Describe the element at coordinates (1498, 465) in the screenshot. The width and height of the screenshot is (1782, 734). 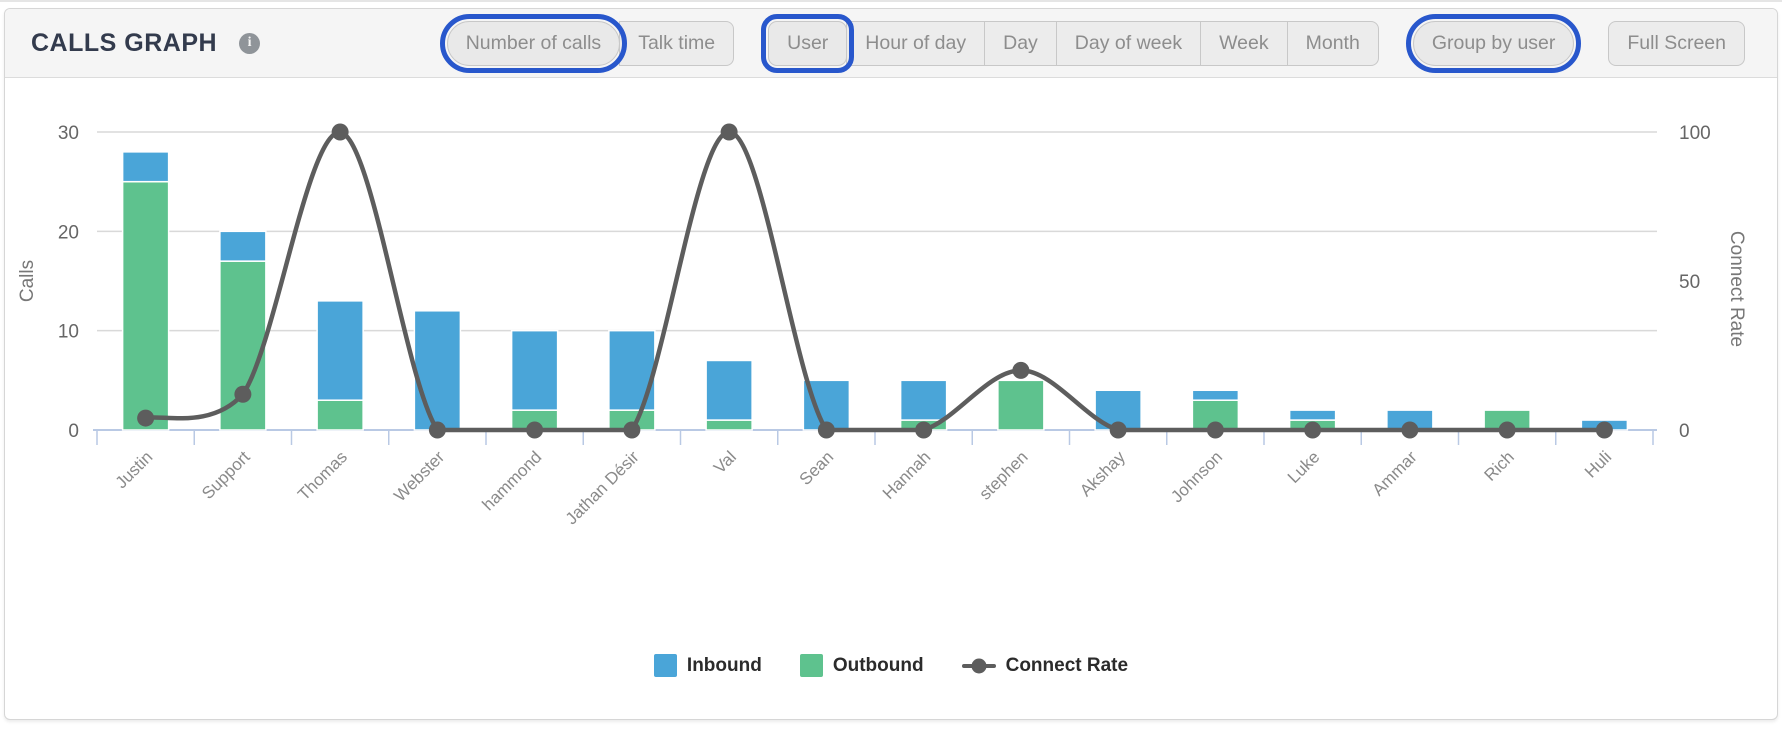
I see `x-axis-label-rich: Rich` at that location.